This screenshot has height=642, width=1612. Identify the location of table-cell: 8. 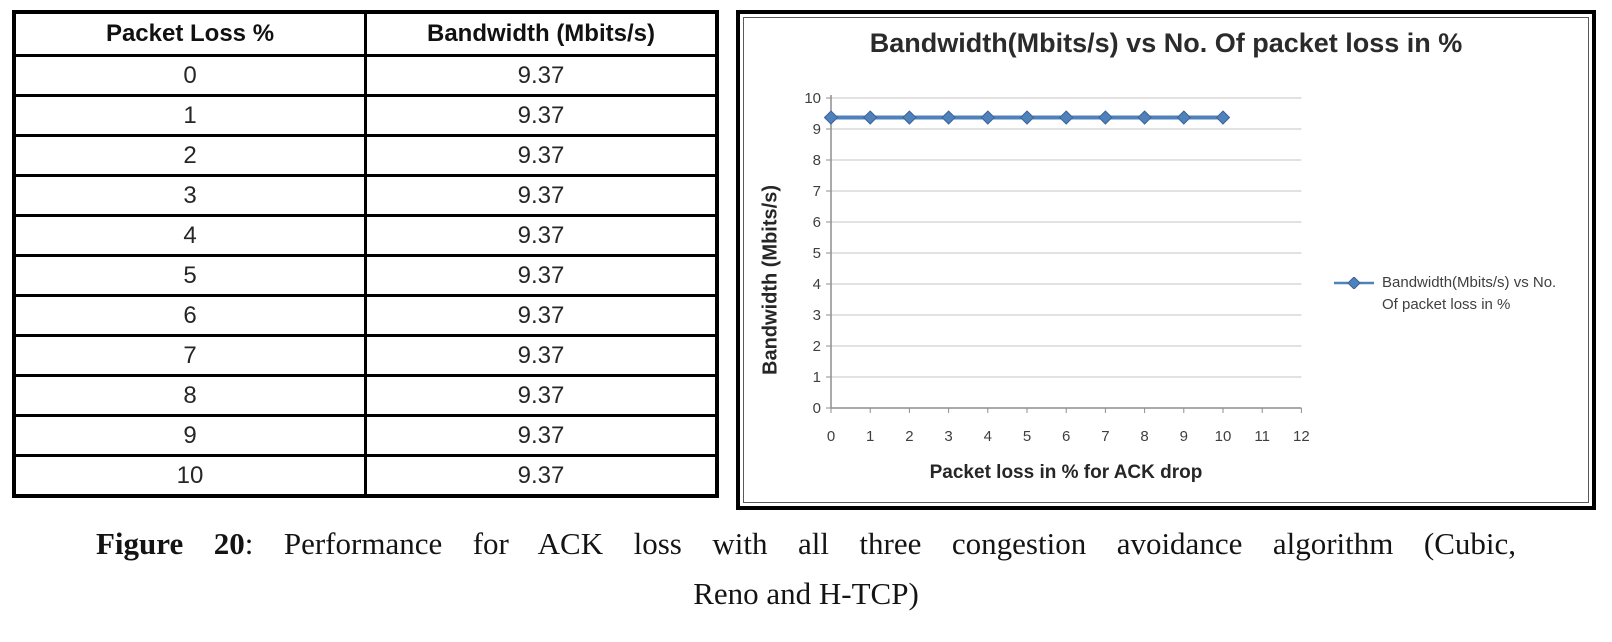
(189, 395).